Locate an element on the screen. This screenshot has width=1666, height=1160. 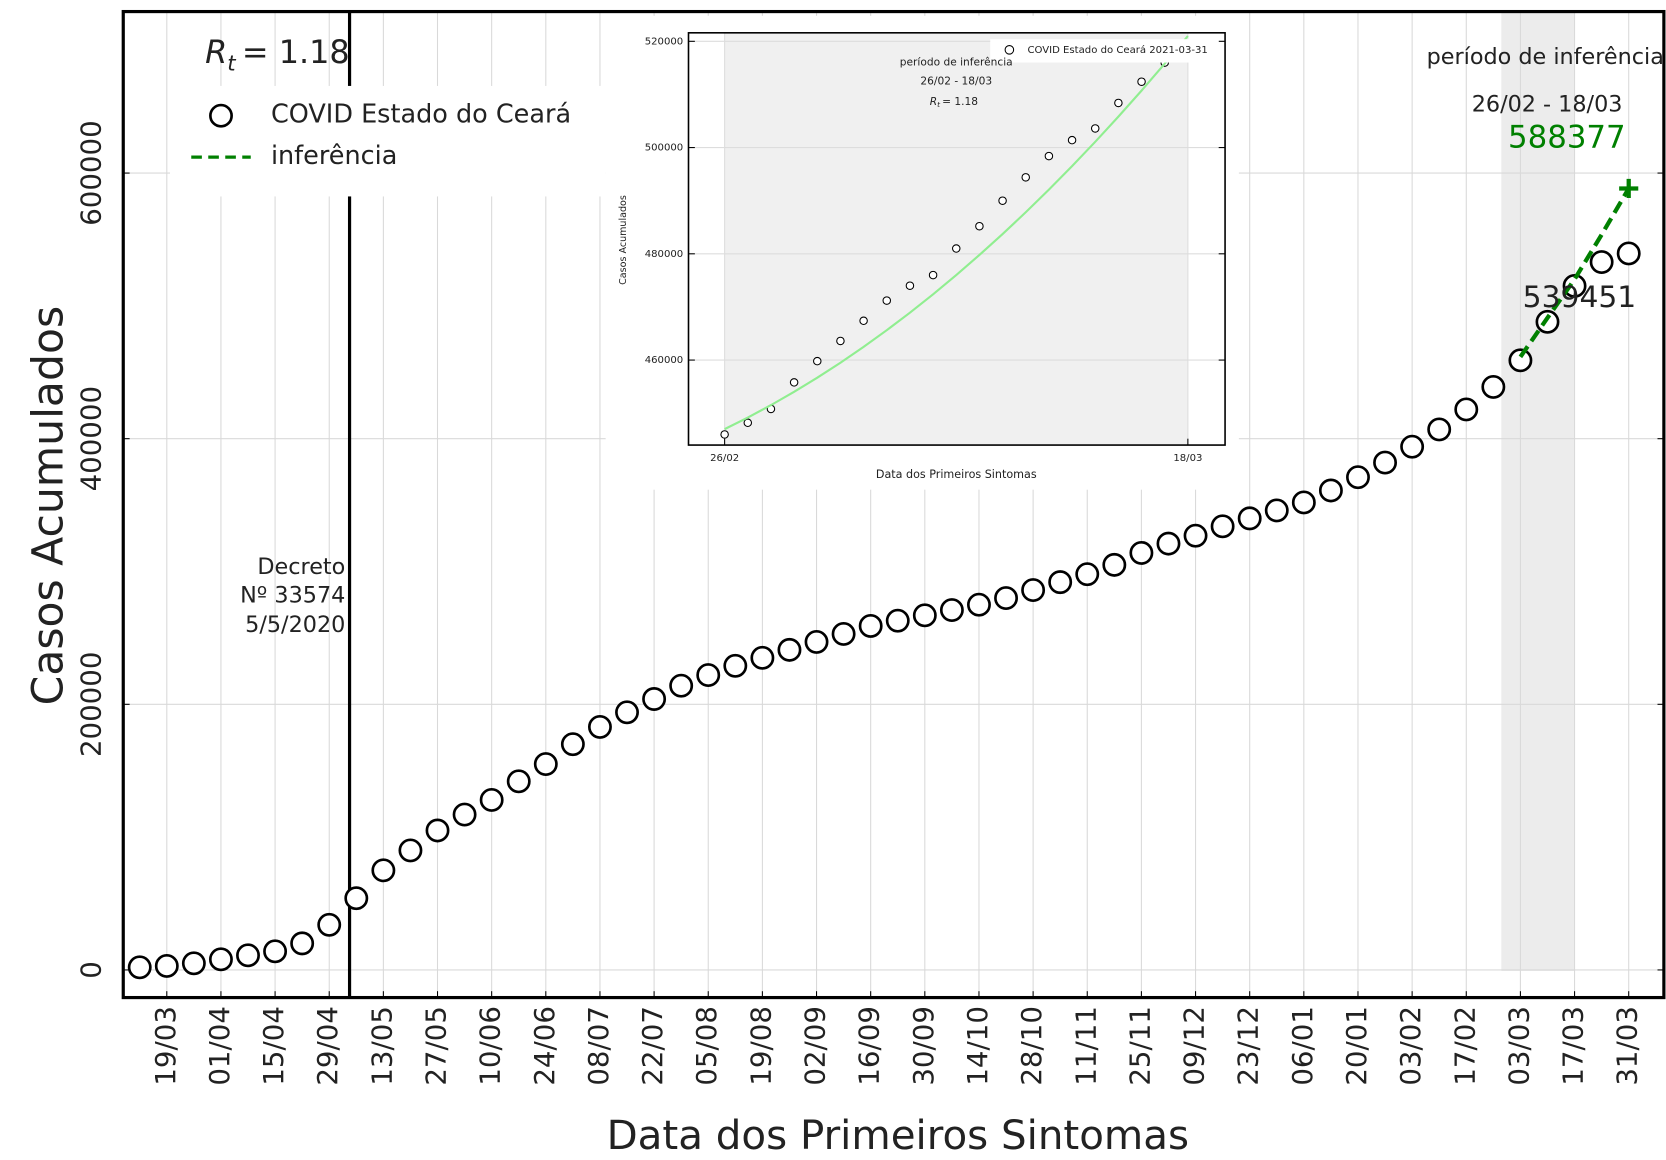
y-axis-label: Casos Acumulados is located at coordinates (49, 505).